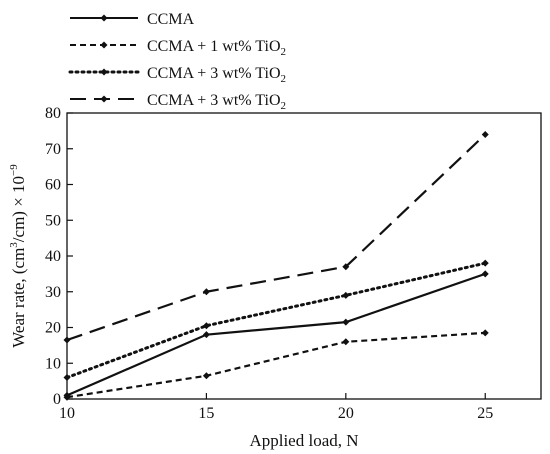 The image size is (550, 454). What do you see at coordinates (18, 209) in the screenshot?
I see `y-axis-label-part: /cm) × 10` at bounding box center [18, 209].